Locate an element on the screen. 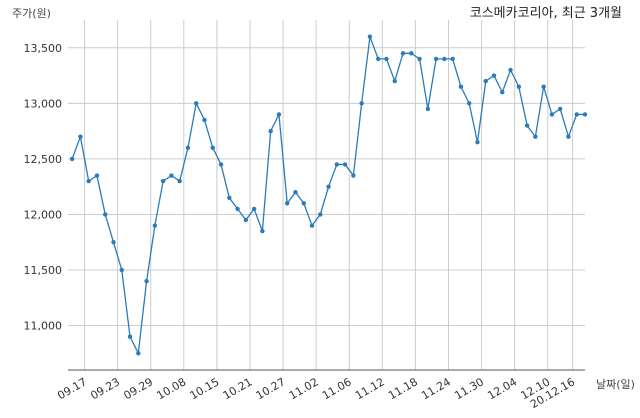 This screenshot has width=640, height=418. y-axis-label: 주가(원) is located at coordinates (31, 13).